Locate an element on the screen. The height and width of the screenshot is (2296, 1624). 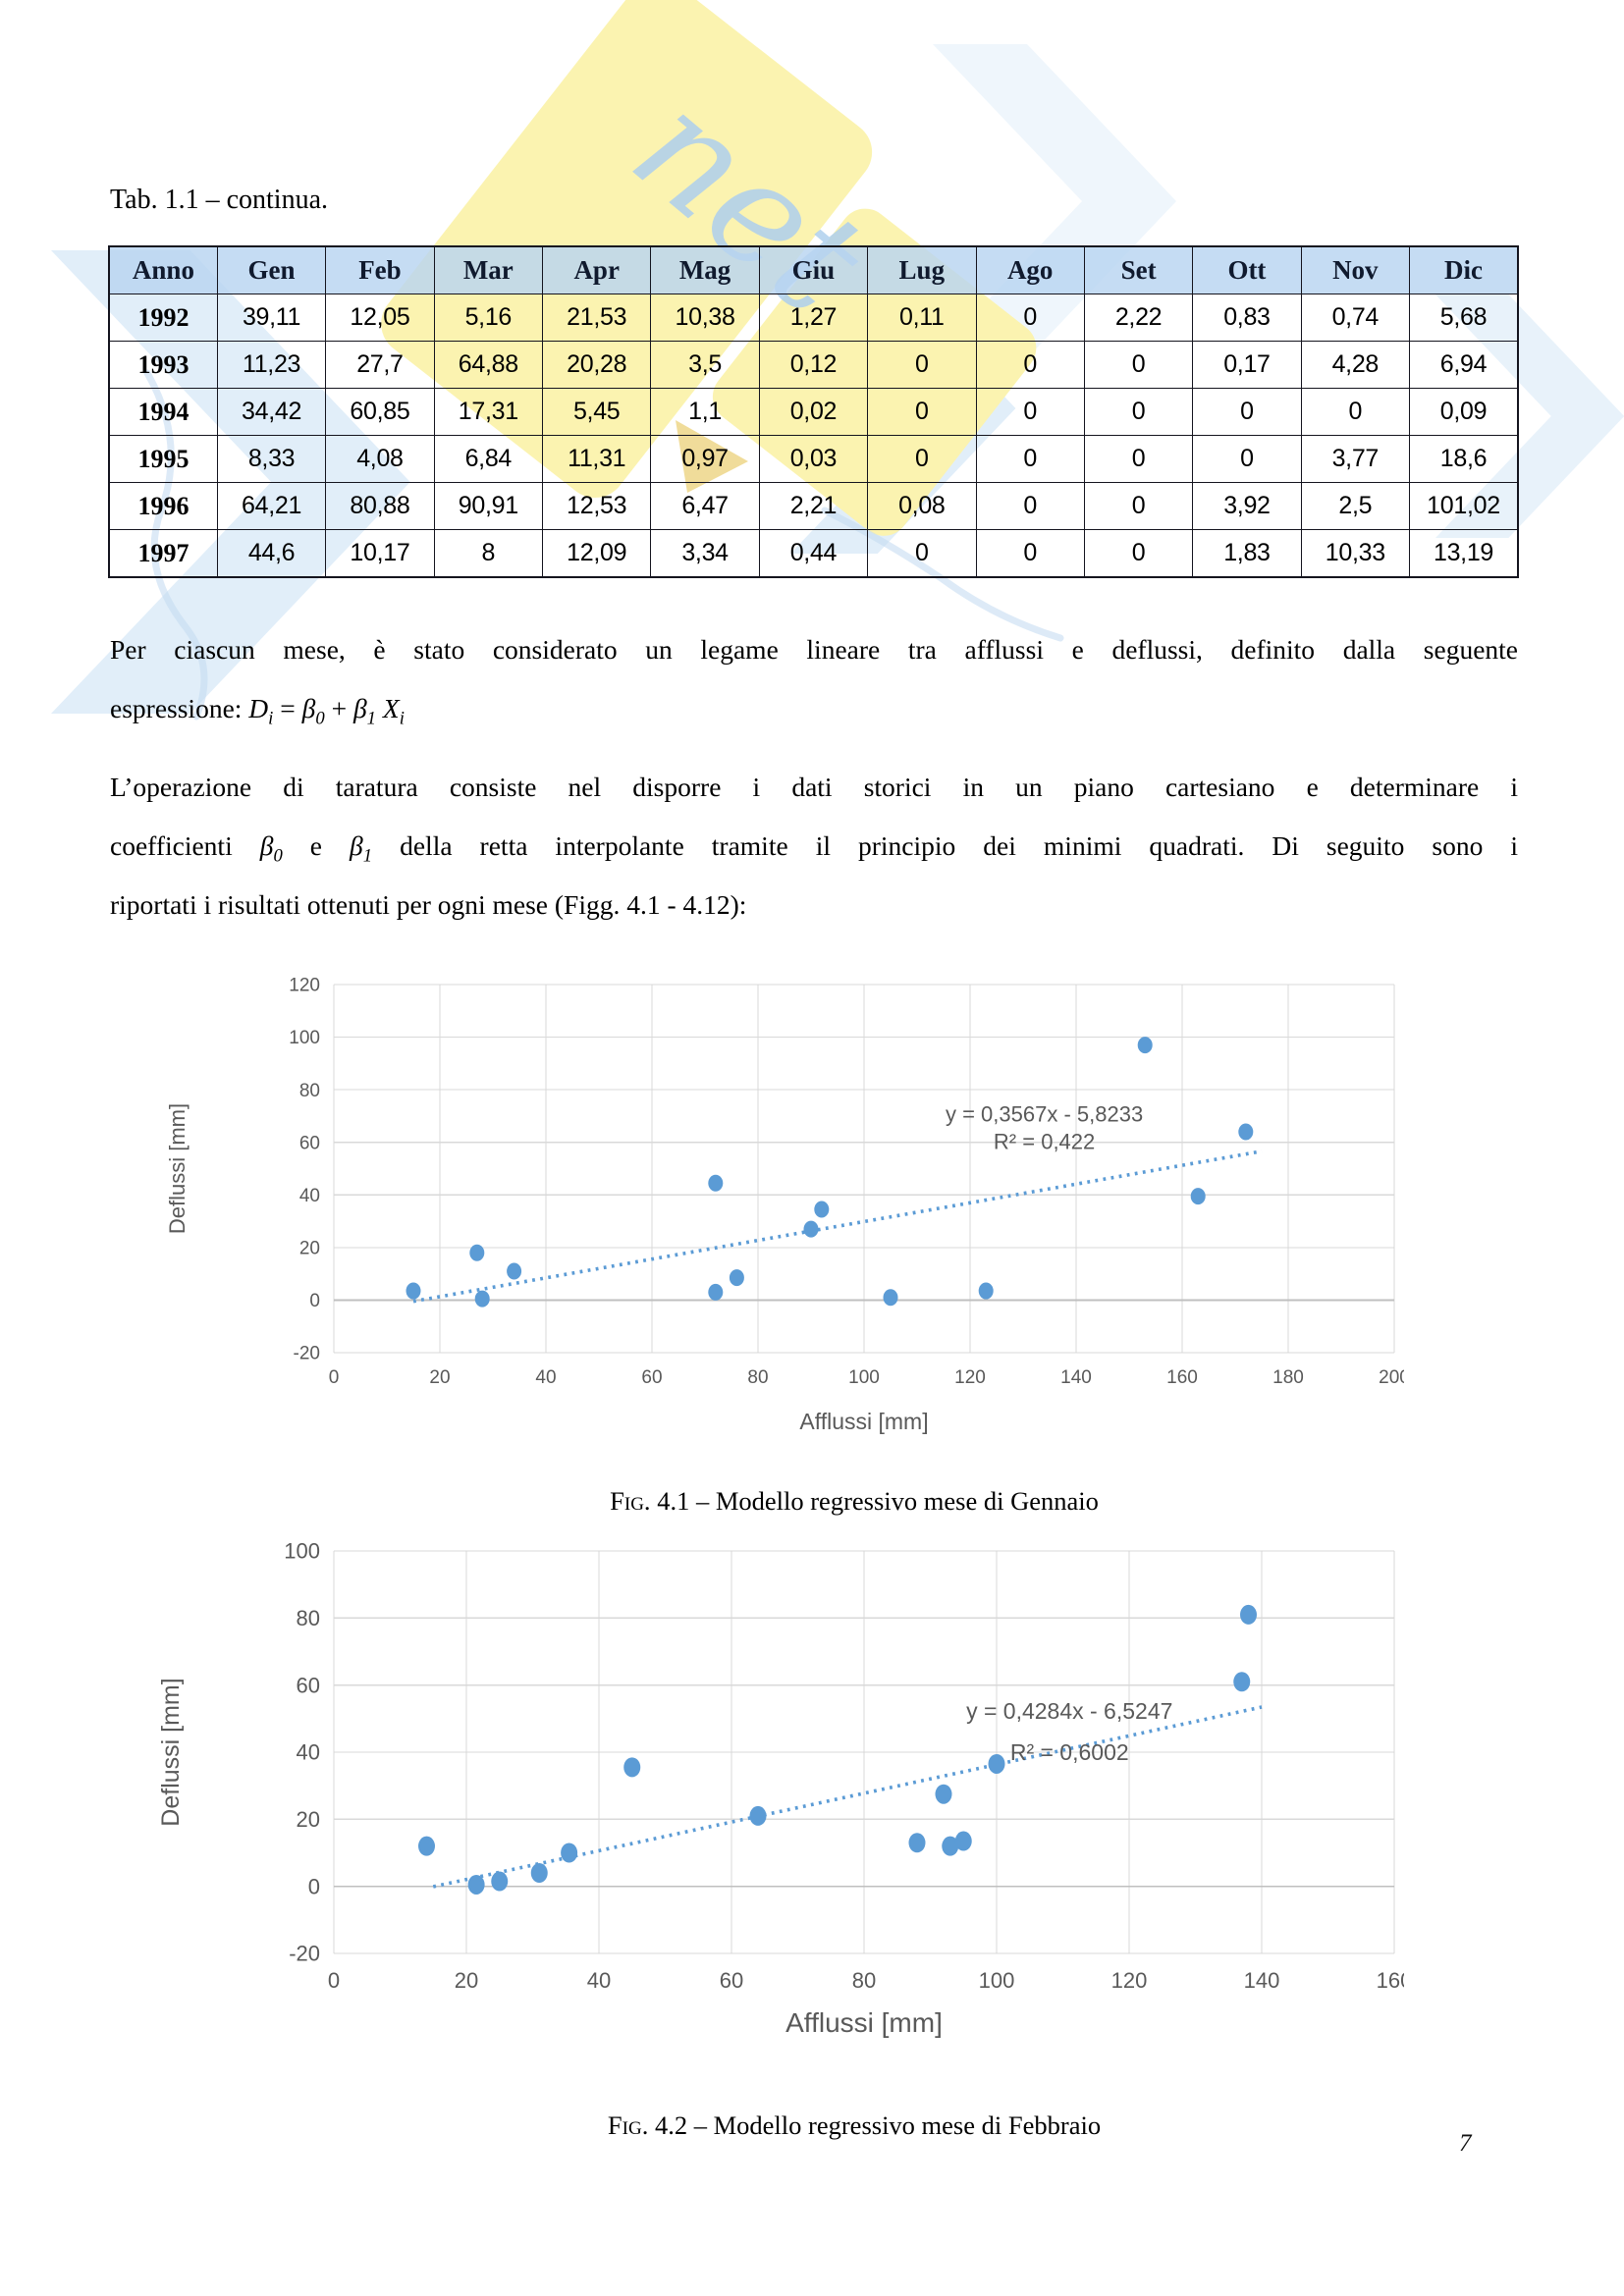
value-cell: 12,53 is located at coordinates (596, 506).